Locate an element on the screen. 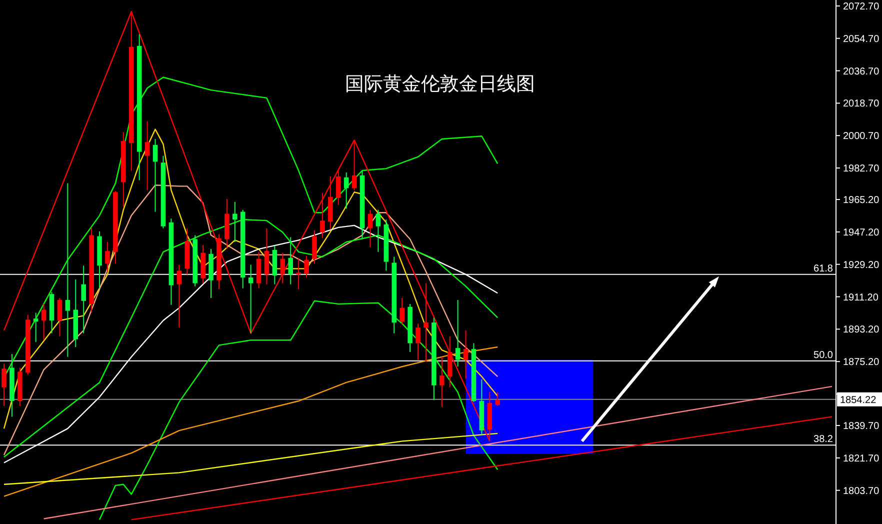 The width and height of the screenshot is (882, 524). ref-line-label: 1854.22 is located at coordinates (858, 400).